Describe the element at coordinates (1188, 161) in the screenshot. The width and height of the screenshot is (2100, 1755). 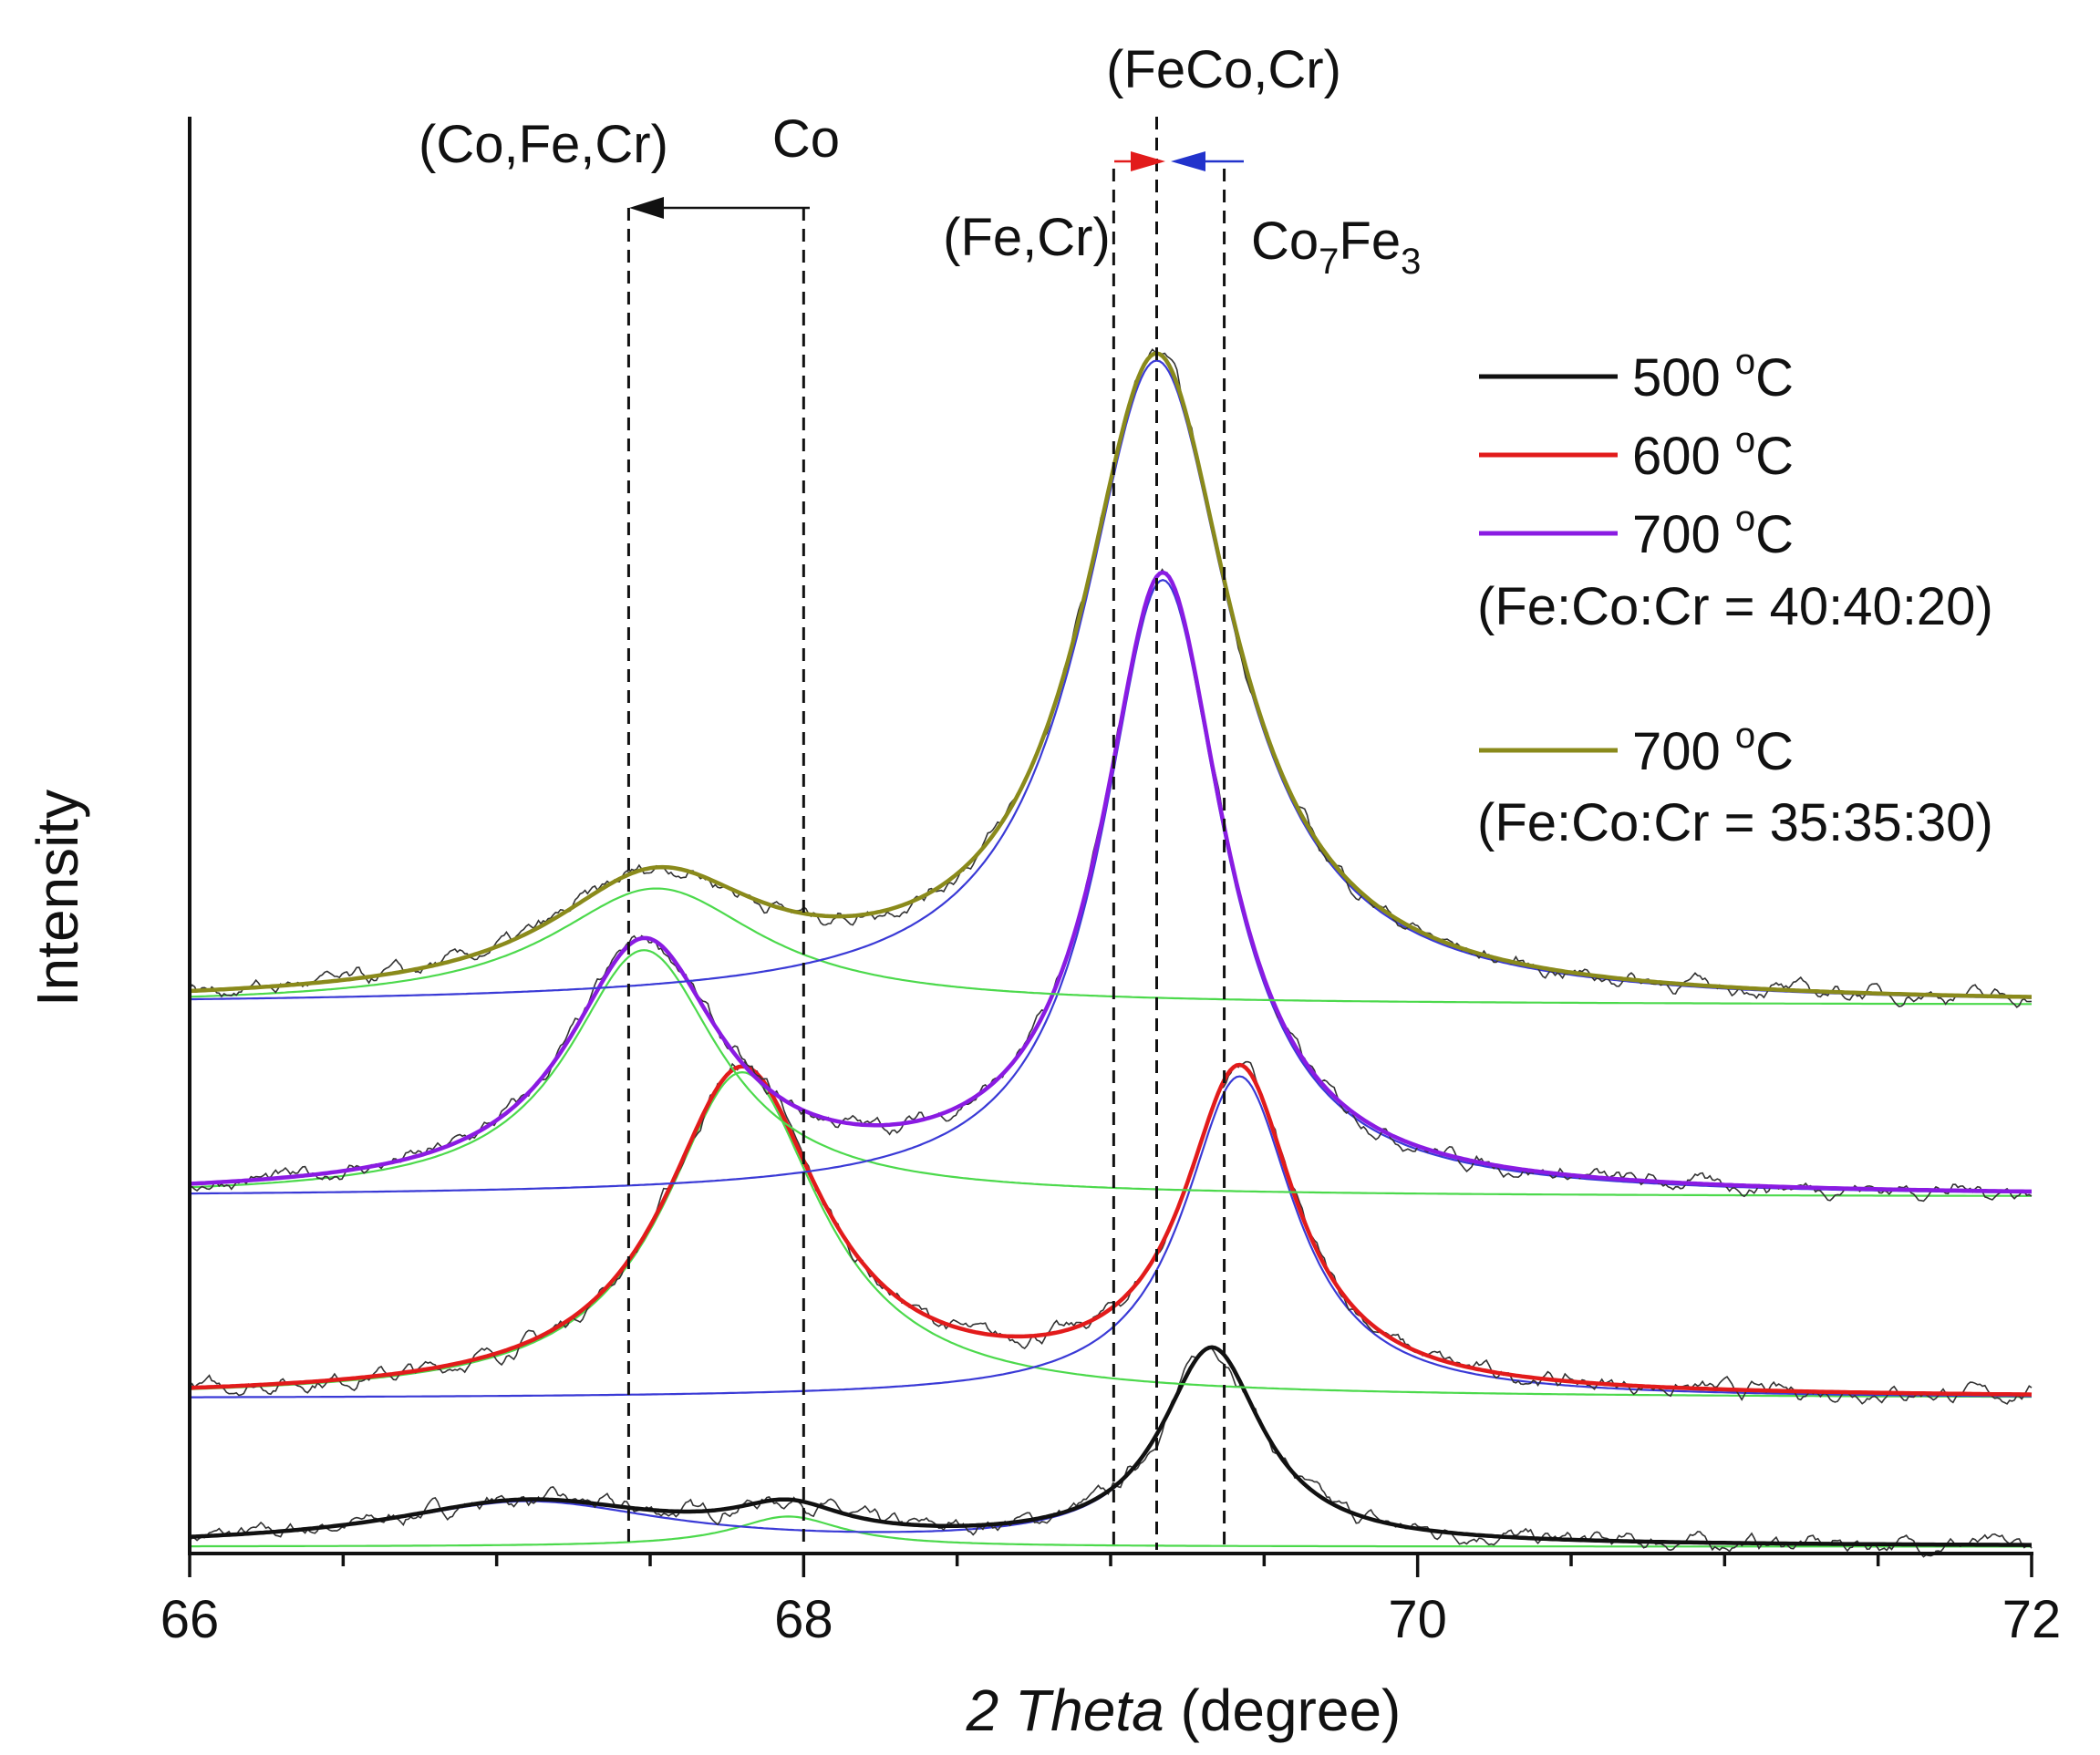
I see `arrowhead-blue` at that location.